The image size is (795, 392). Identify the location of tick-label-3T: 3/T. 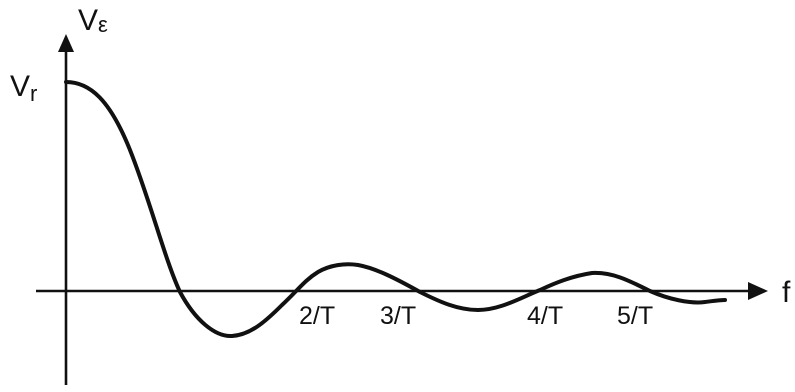
(398, 316).